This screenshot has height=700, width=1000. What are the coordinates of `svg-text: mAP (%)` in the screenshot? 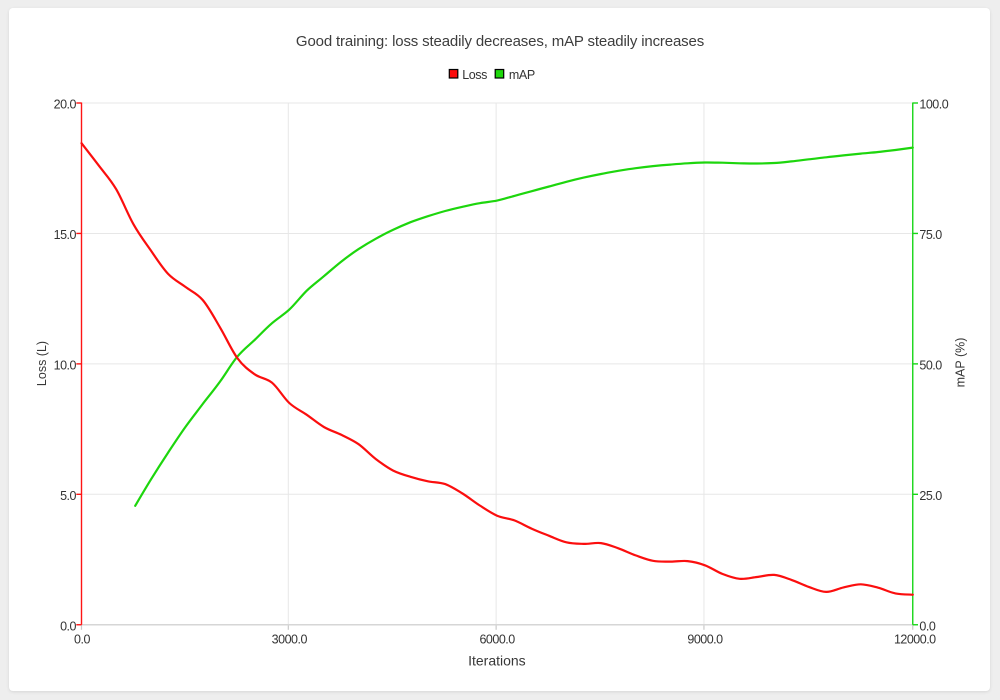 It's located at (961, 363).